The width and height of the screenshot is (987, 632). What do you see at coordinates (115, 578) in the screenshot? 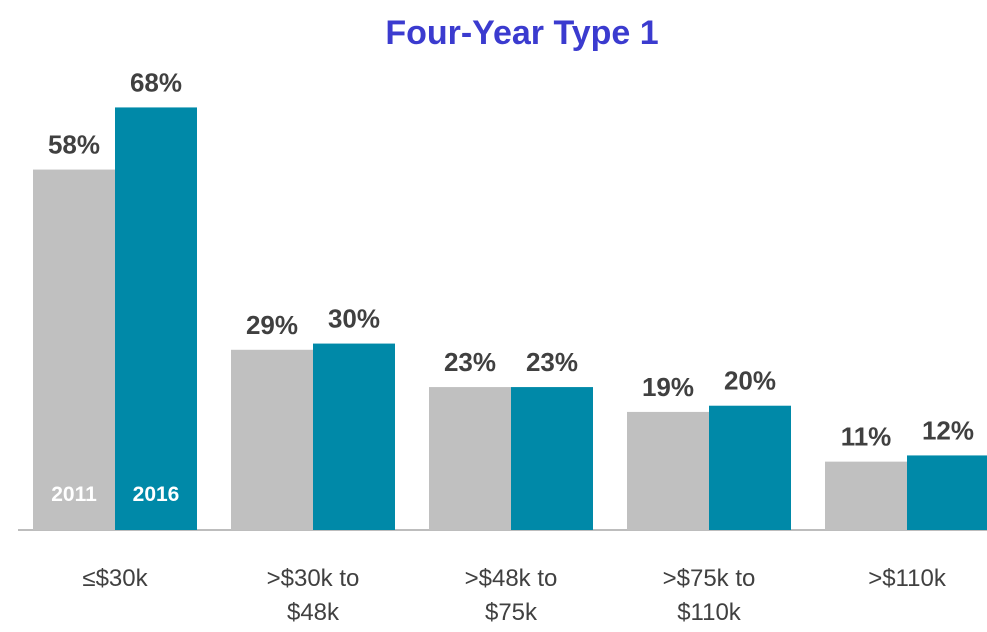
I see `x-tick-label: ≤$30k` at bounding box center [115, 578].